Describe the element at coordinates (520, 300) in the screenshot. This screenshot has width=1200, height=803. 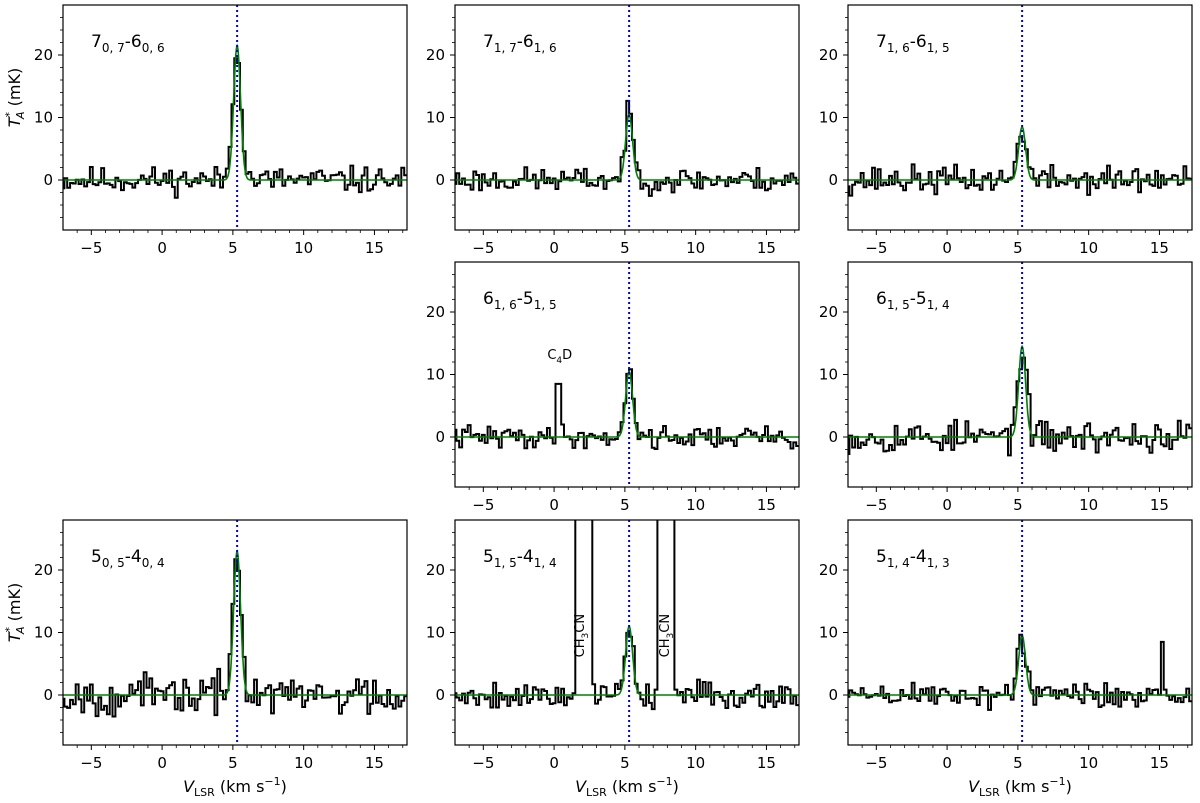
I see `transition-label: 61, 6-51, 5` at that location.